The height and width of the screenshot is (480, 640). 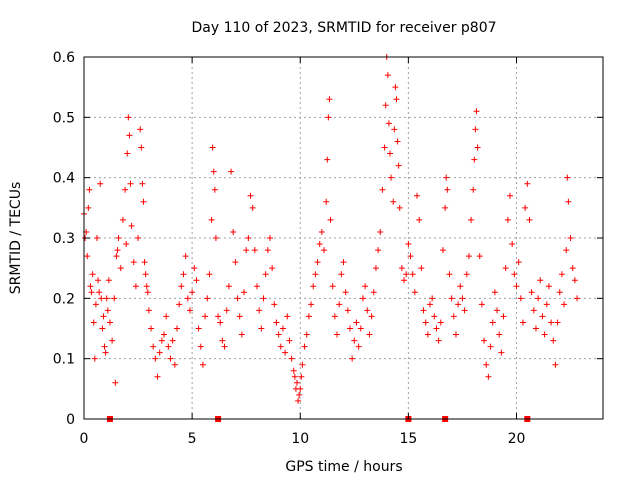 What do you see at coordinates (192, 439) in the screenshot?
I see `x-tick-label: 5` at bounding box center [192, 439].